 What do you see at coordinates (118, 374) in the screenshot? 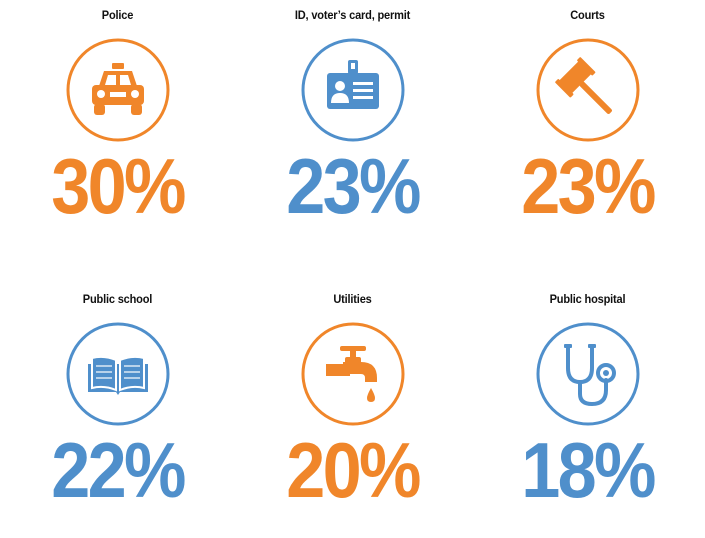
I see `open-book-icon` at bounding box center [118, 374].